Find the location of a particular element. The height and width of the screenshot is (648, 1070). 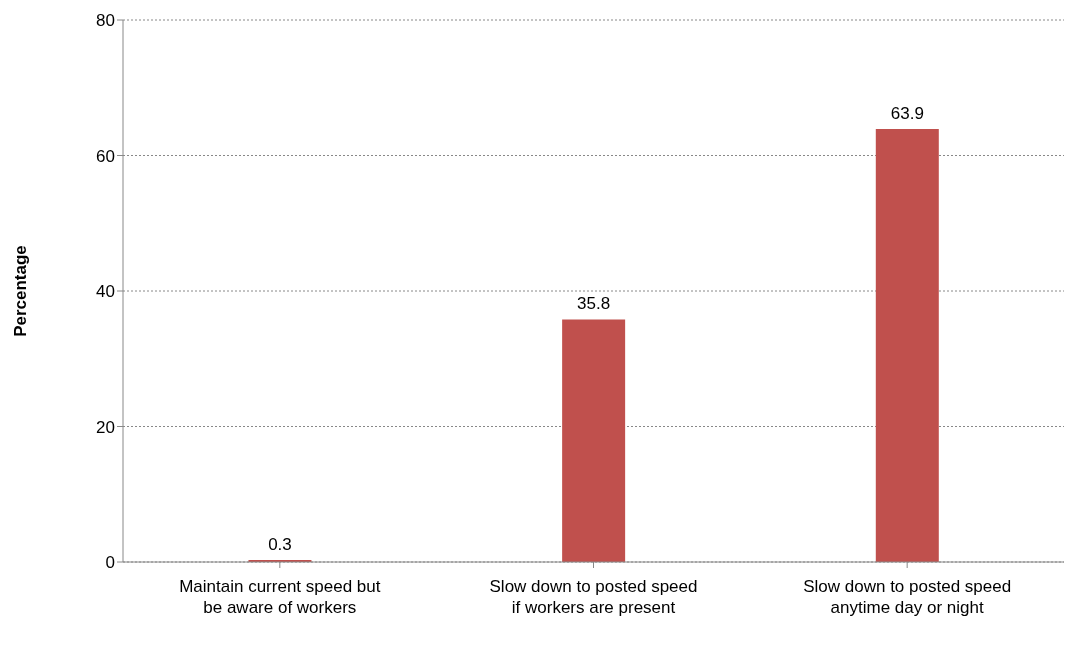

x-tick-label: Maintain current speed but be aware of workers is located at coordinates (280, 597).